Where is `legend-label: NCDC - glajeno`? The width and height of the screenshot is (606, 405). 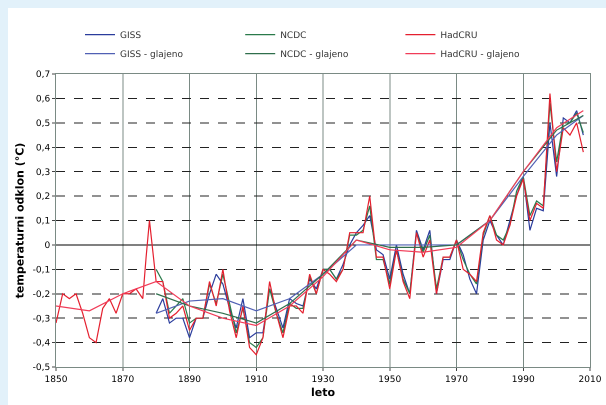 legend-label: NCDC - glajeno is located at coordinates (314, 55).